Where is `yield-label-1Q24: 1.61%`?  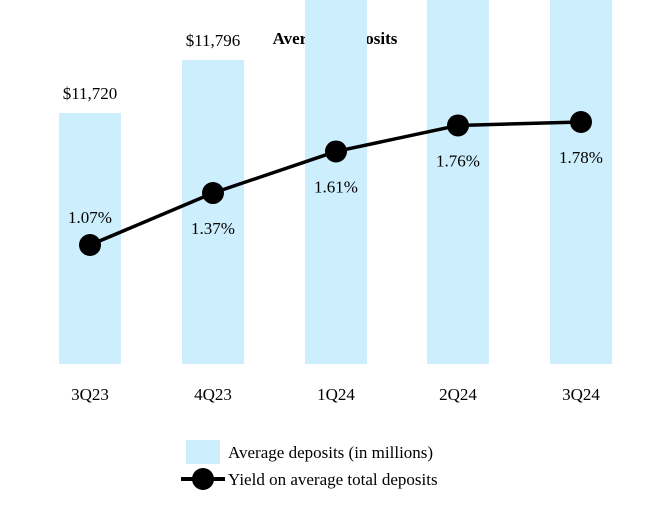 yield-label-1Q24: 1.61% is located at coordinates (336, 186).